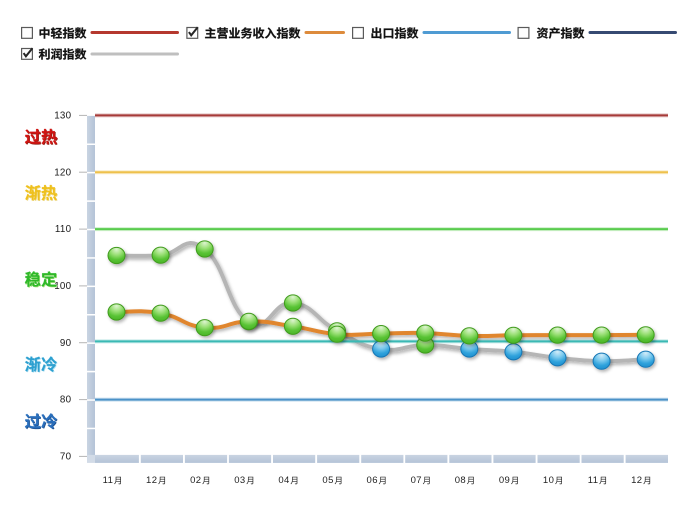  I want to click on svg-text: 06, so click(372, 480).